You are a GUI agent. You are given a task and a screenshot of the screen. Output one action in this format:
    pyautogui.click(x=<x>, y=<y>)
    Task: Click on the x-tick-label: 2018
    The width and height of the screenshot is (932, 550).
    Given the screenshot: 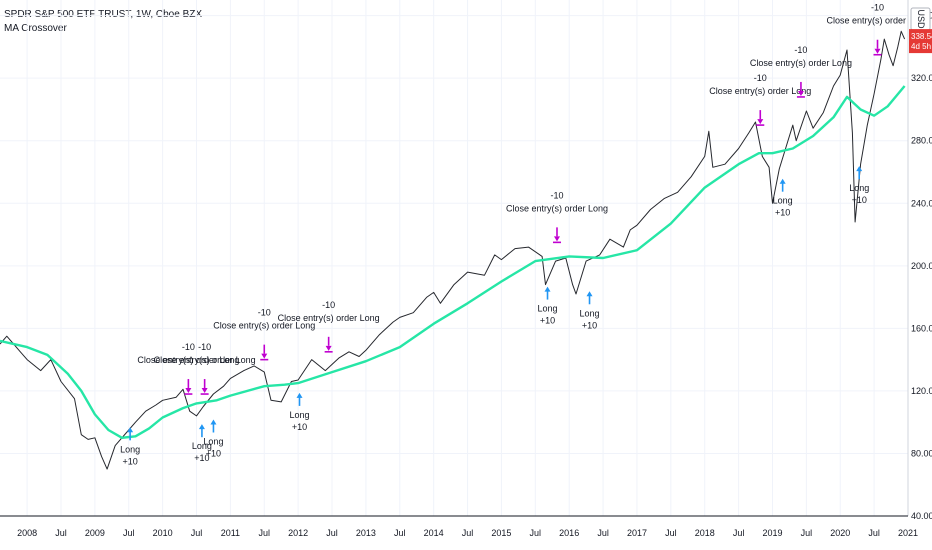 What is the action you would take?
    pyautogui.click(x=705, y=533)
    